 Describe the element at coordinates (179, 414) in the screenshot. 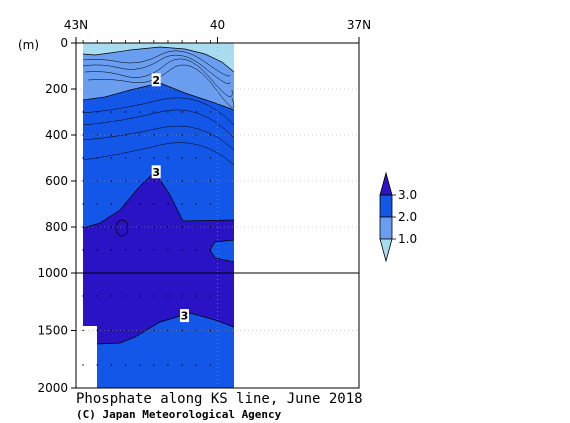

I see `credit-text: (C) Japan Meteorological Agency` at that location.